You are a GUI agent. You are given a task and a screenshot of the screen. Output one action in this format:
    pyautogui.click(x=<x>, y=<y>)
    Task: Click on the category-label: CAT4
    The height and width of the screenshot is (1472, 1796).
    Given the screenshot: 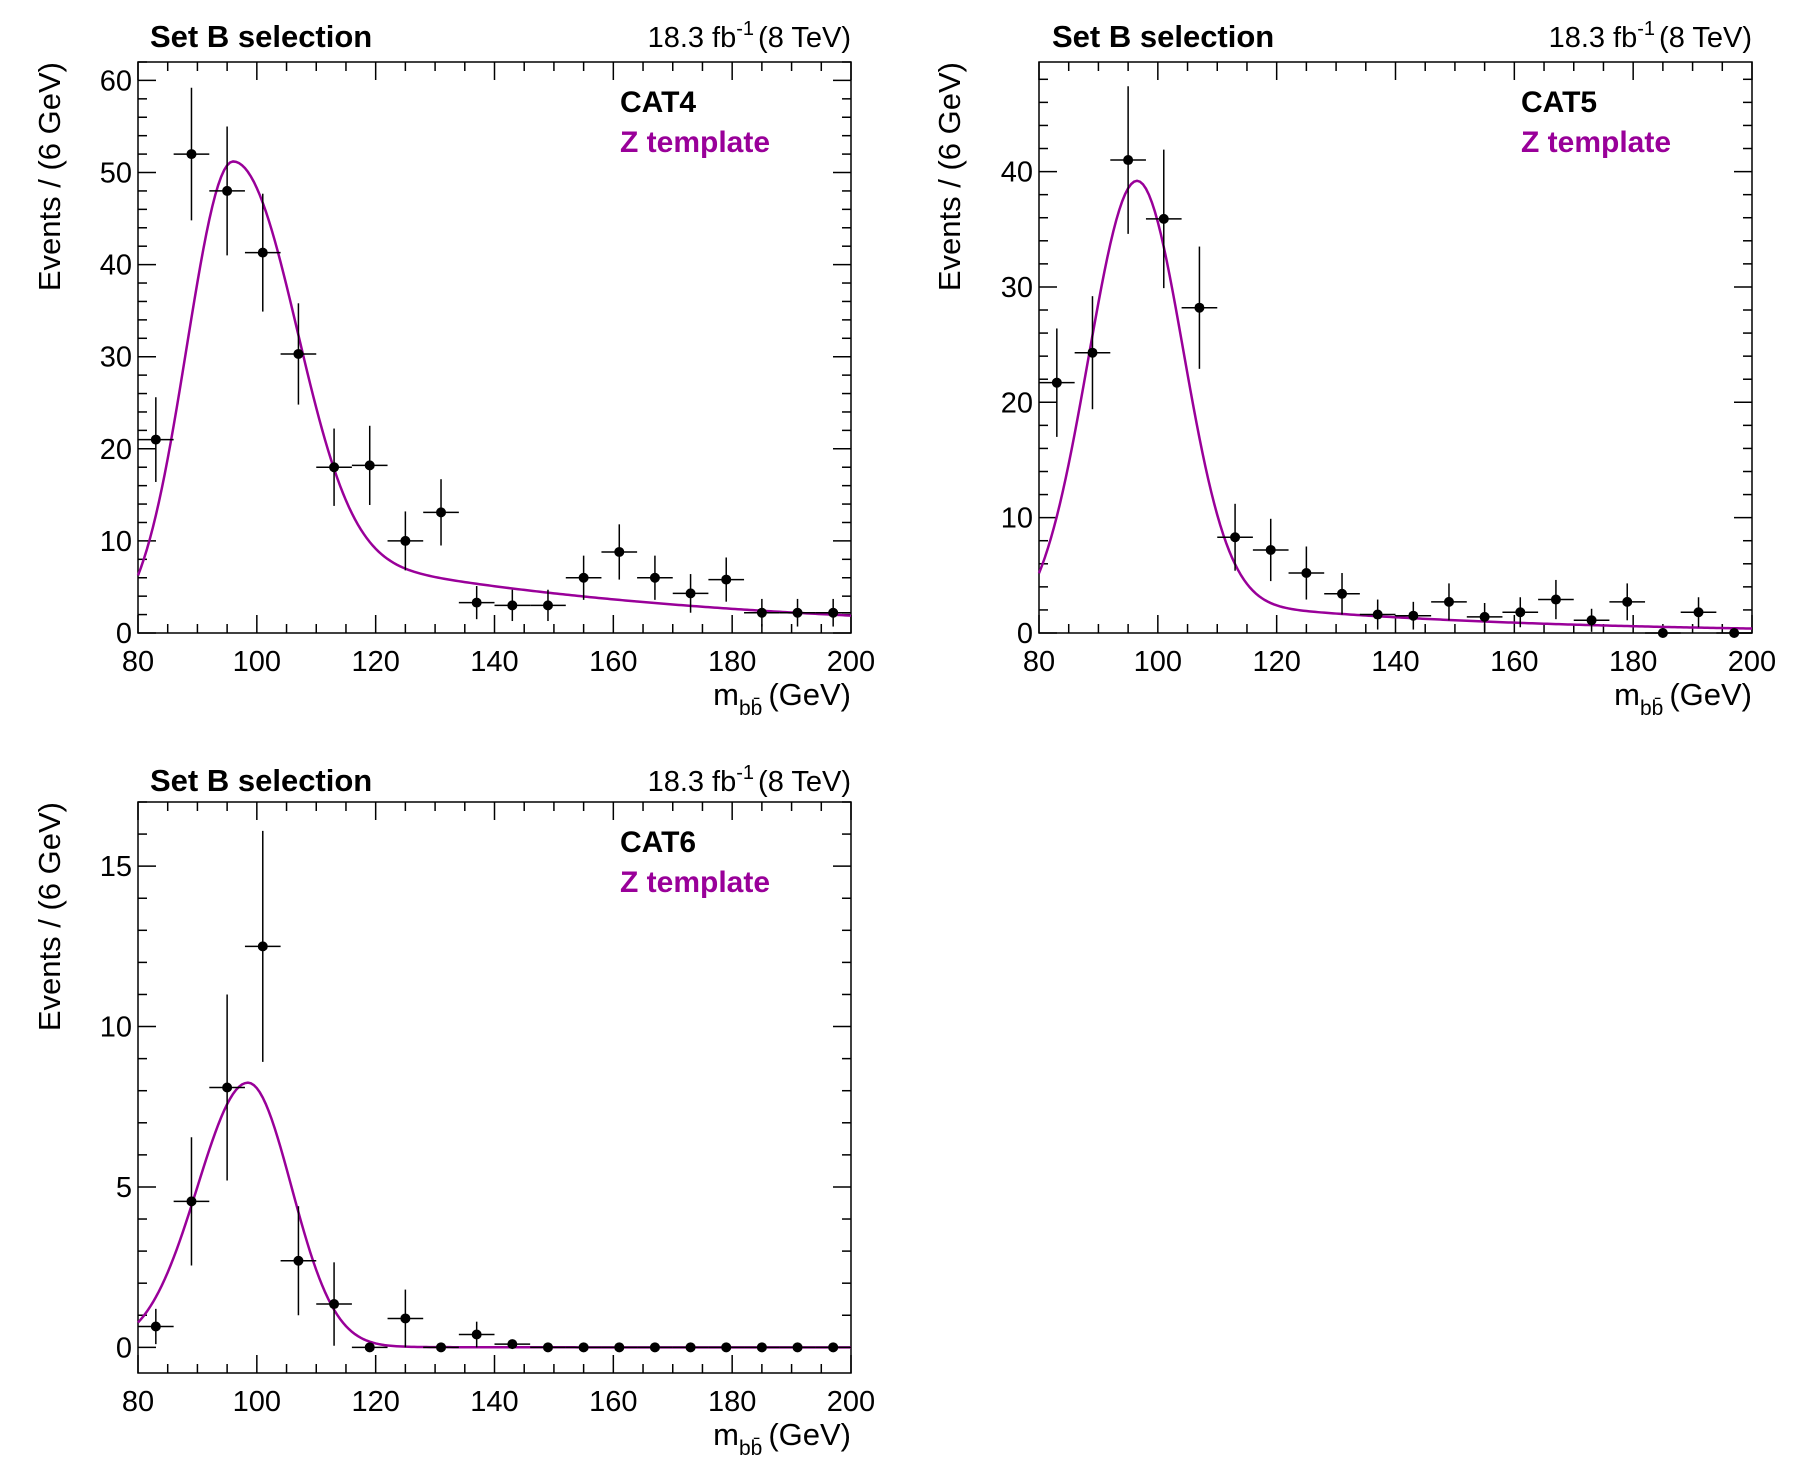 What is the action you would take?
    pyautogui.click(x=658, y=102)
    